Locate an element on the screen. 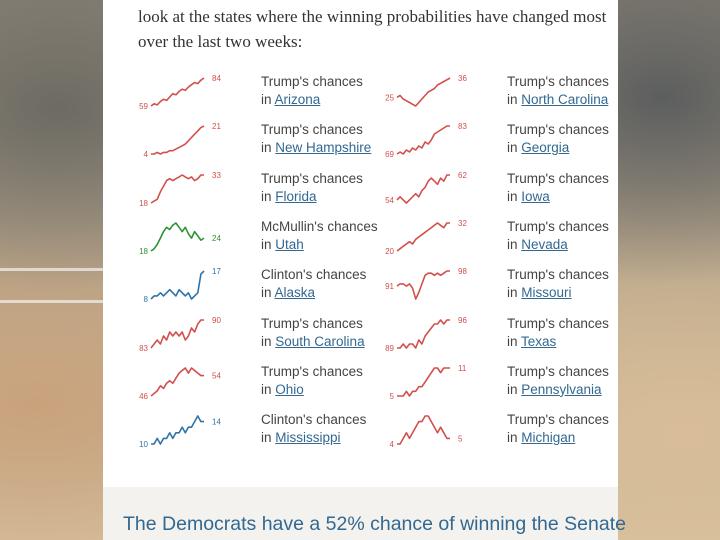  sparkline-chart: 59 84 is located at coordinates (180, 92).